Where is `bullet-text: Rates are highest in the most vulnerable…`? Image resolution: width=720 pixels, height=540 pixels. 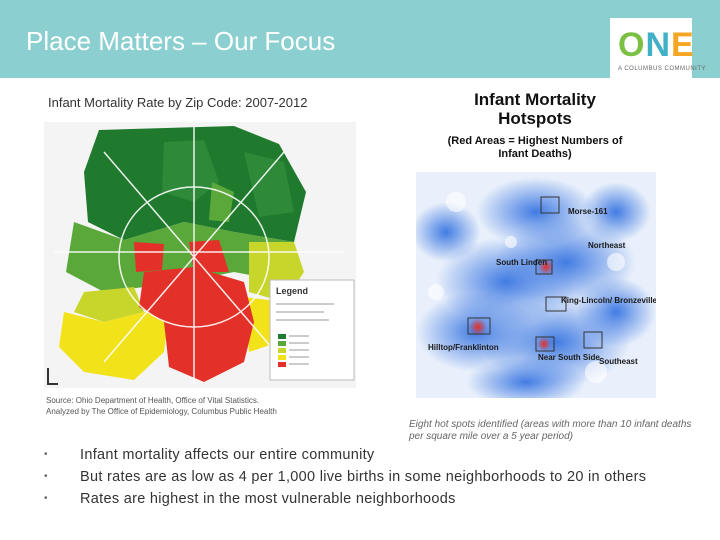 bullet-text: Rates are highest in the most vulnerable… is located at coordinates (268, 499).